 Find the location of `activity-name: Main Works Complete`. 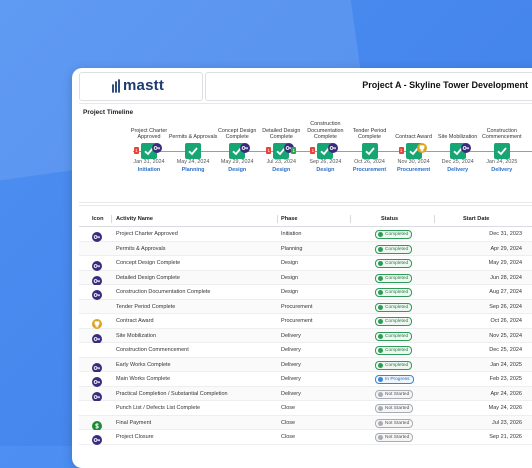

activity-name: Main Works Complete is located at coordinates (143, 379).